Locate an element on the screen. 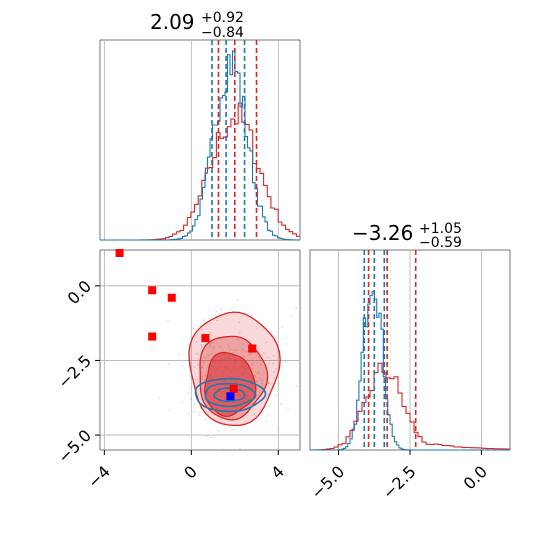  x-tick-label: −4 is located at coordinates (99, 477).